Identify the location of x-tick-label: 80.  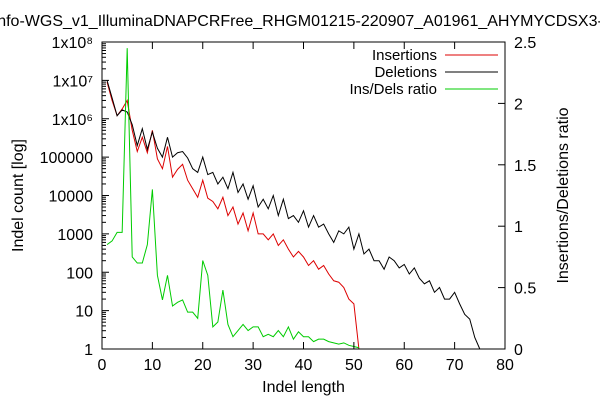
(505, 365).